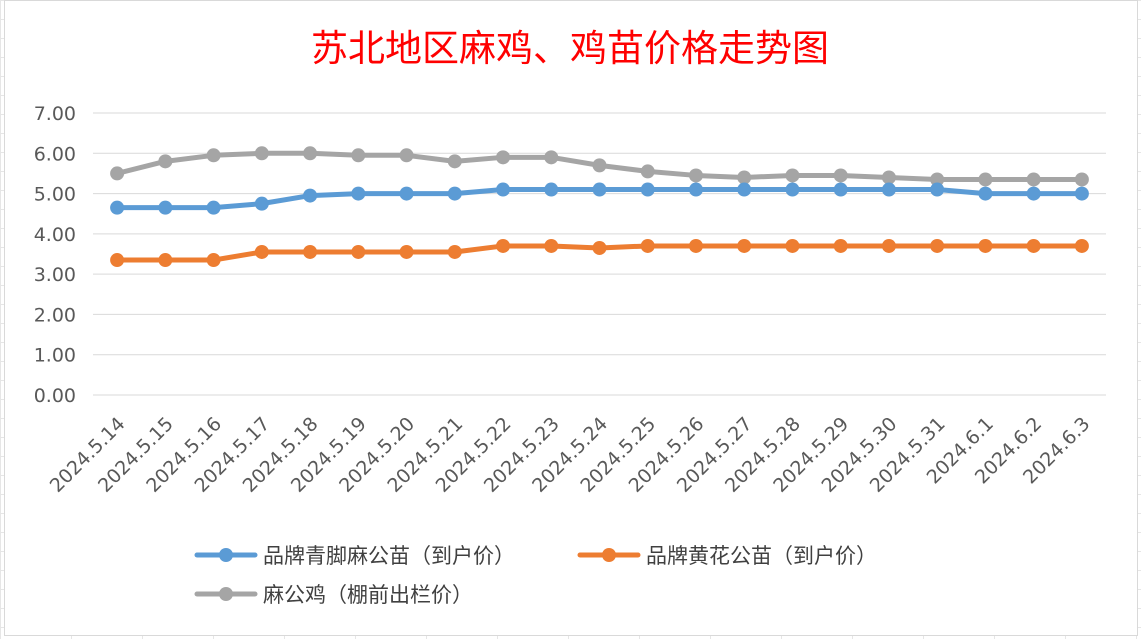  What do you see at coordinates (55, 235) in the screenshot?
I see `y-tick-label: 4.00` at bounding box center [55, 235].